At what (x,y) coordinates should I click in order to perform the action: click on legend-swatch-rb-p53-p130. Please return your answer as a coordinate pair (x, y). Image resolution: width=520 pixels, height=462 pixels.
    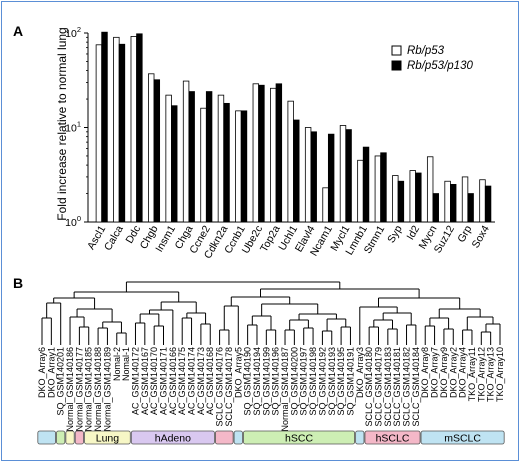
    Looking at the image, I should click on (396, 65).